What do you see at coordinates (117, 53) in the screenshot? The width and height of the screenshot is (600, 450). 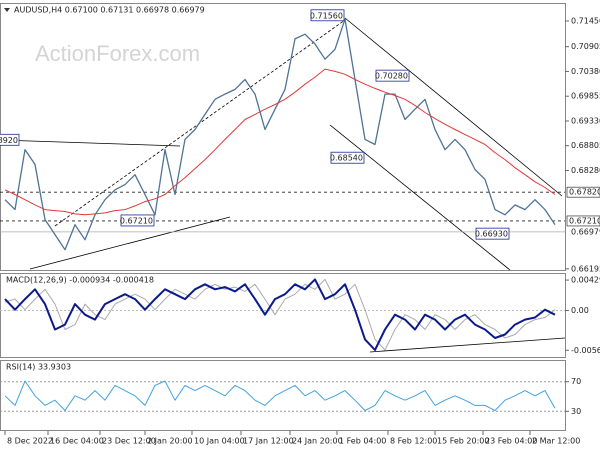 I see `watermark: ActionForex.com` at bounding box center [117, 53].